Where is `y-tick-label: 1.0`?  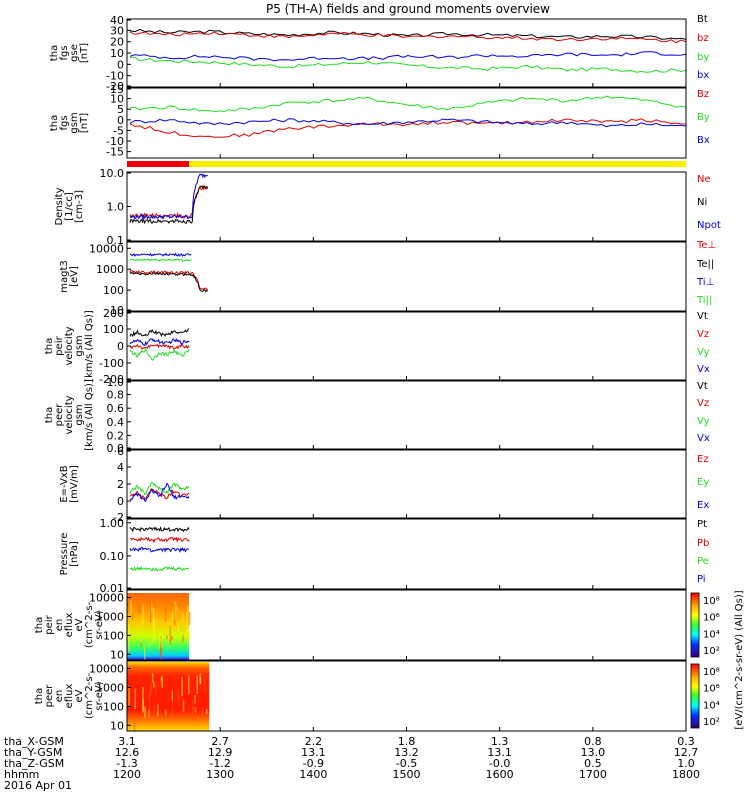 y-tick-label: 1.0 is located at coordinates (116, 382).